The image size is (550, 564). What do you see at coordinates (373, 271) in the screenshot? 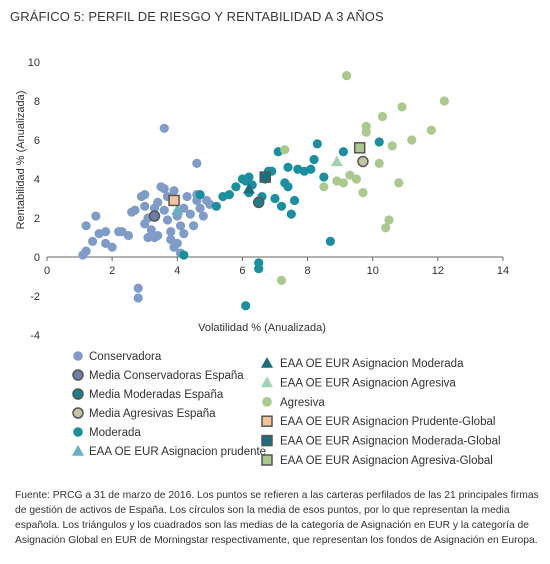
I see `x-tick-label: 10` at bounding box center [373, 271].